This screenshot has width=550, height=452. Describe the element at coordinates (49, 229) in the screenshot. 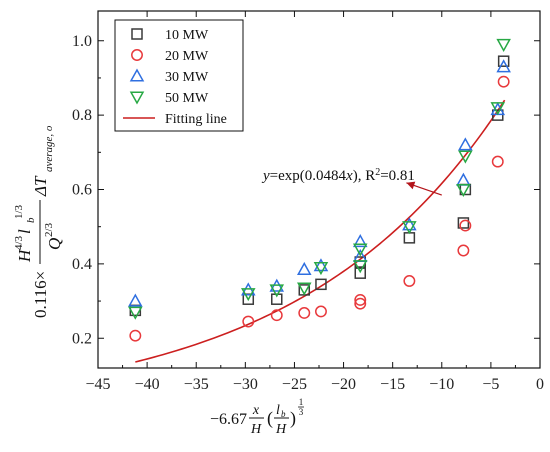

I see `y-label-den-sup: 2/3` at that location.